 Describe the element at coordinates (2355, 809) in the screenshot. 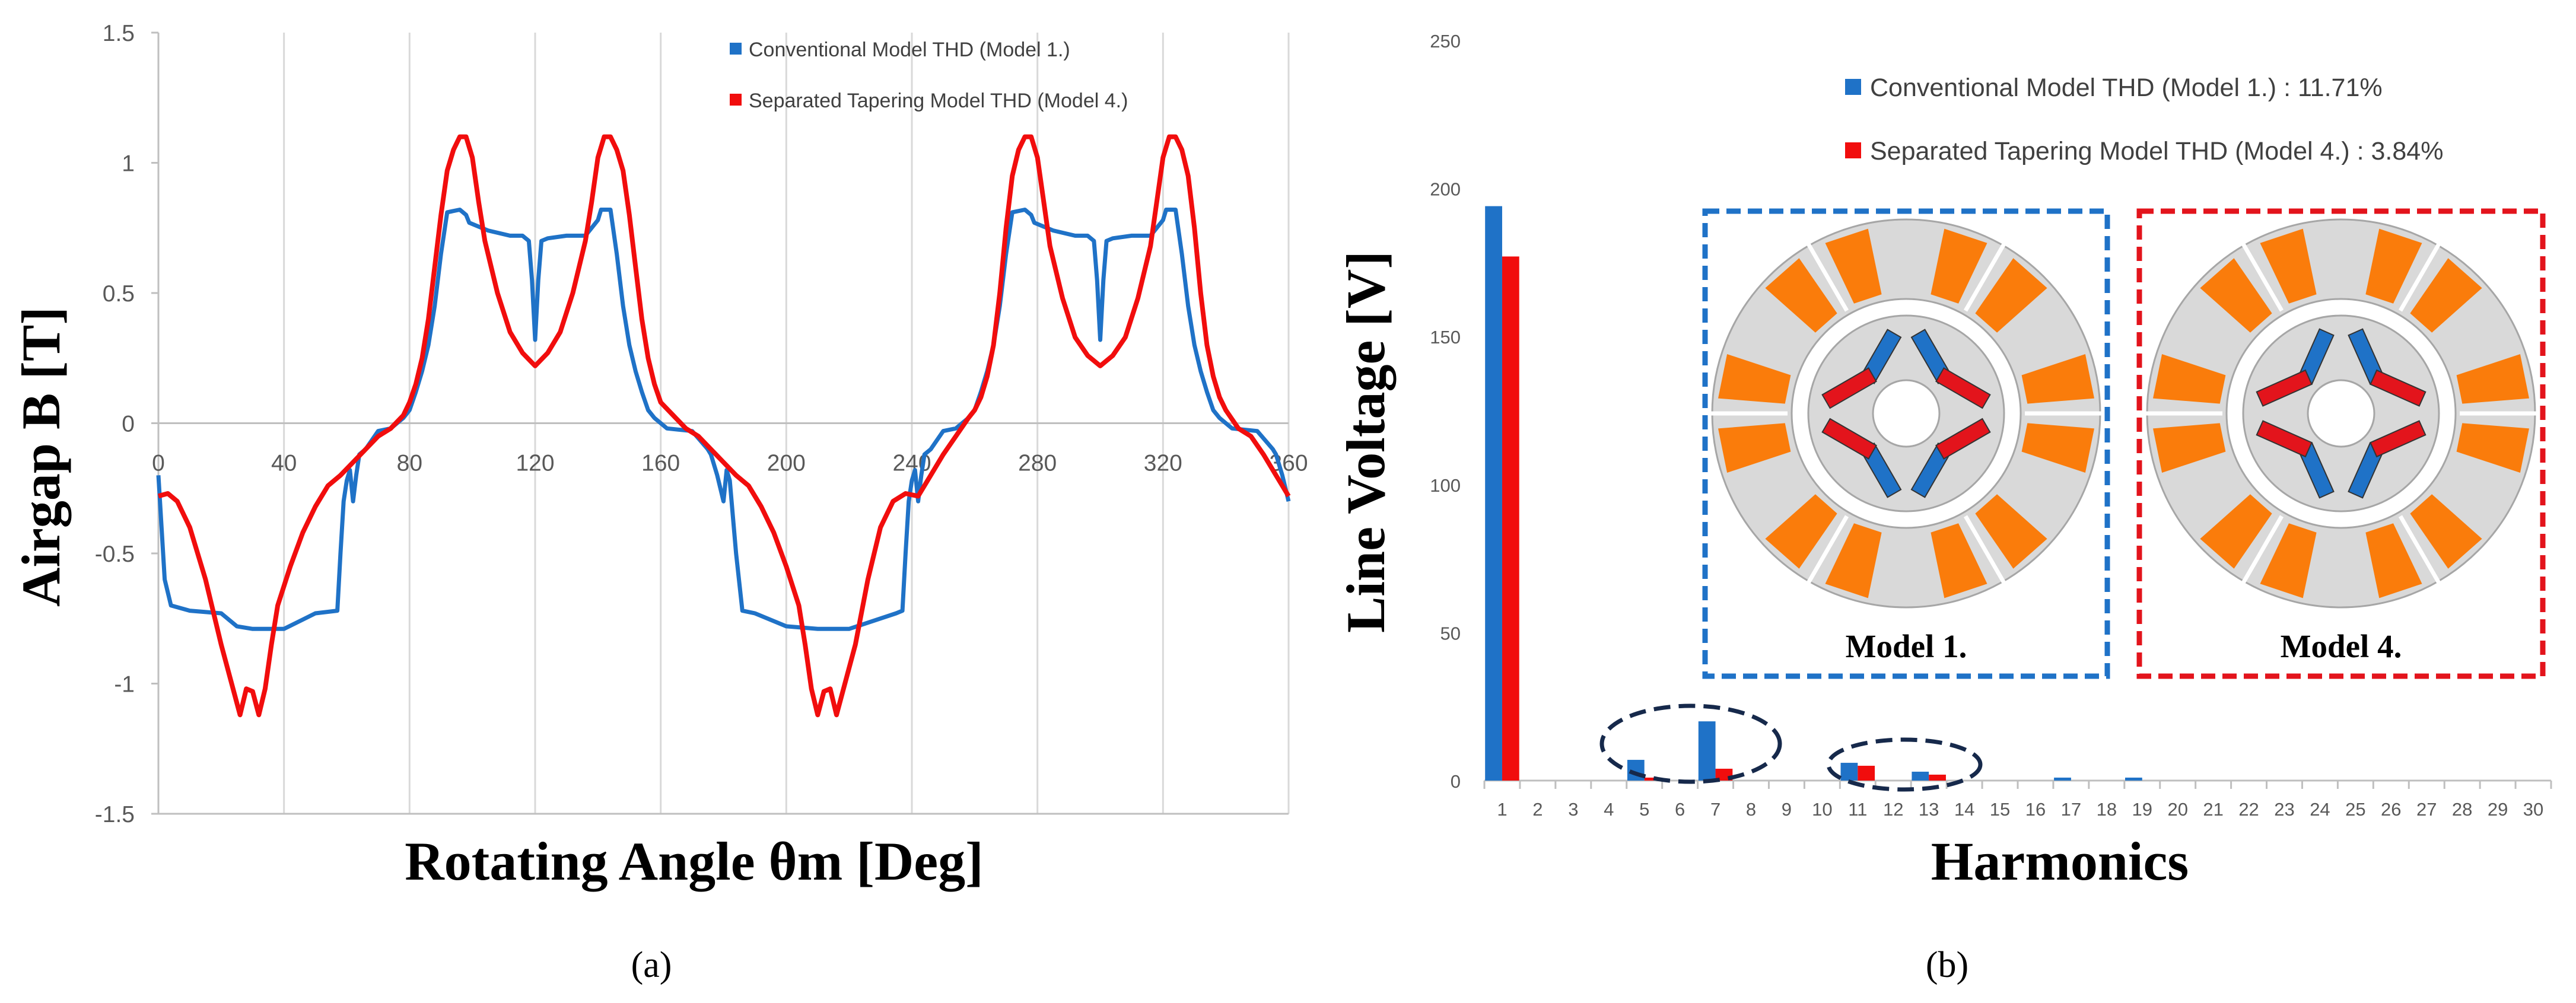

I see `x-tick-label: 25` at that location.